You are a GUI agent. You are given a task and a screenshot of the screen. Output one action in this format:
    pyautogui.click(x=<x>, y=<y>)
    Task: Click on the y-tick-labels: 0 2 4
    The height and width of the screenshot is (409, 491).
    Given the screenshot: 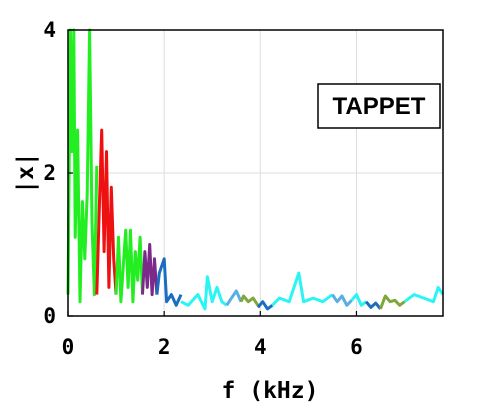 What is the action you would take?
    pyautogui.click(x=49, y=173)
    